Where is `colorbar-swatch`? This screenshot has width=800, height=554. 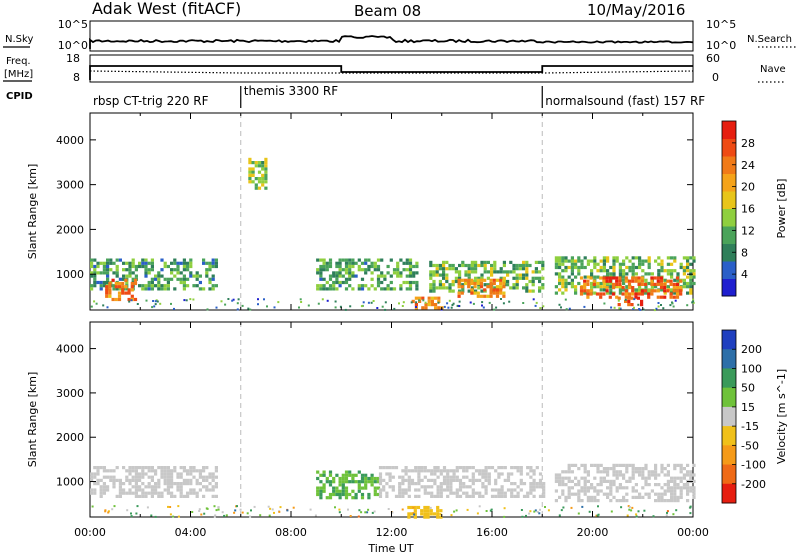 colorbar-swatch is located at coordinates (729, 182).